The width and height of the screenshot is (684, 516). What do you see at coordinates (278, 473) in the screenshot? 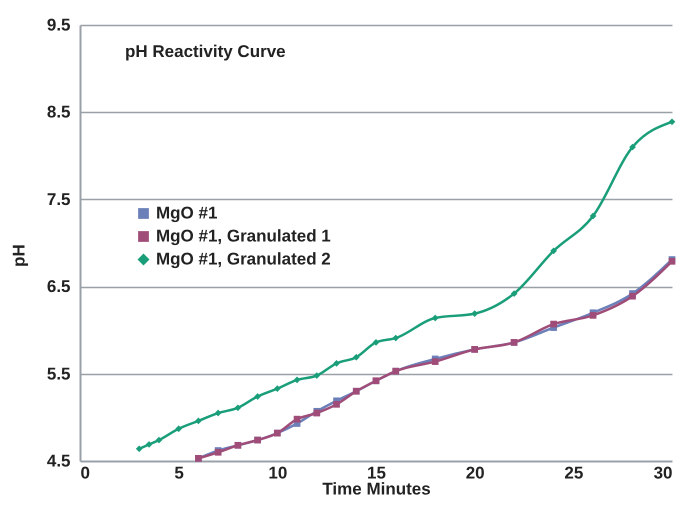
I see `x-tick-label: 10` at bounding box center [278, 473].